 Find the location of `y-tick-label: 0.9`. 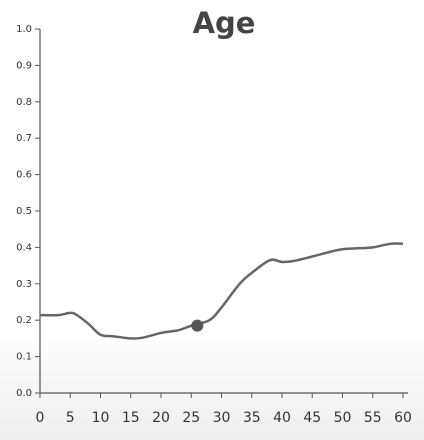

y-tick-label: 0.9 is located at coordinates (24, 65).